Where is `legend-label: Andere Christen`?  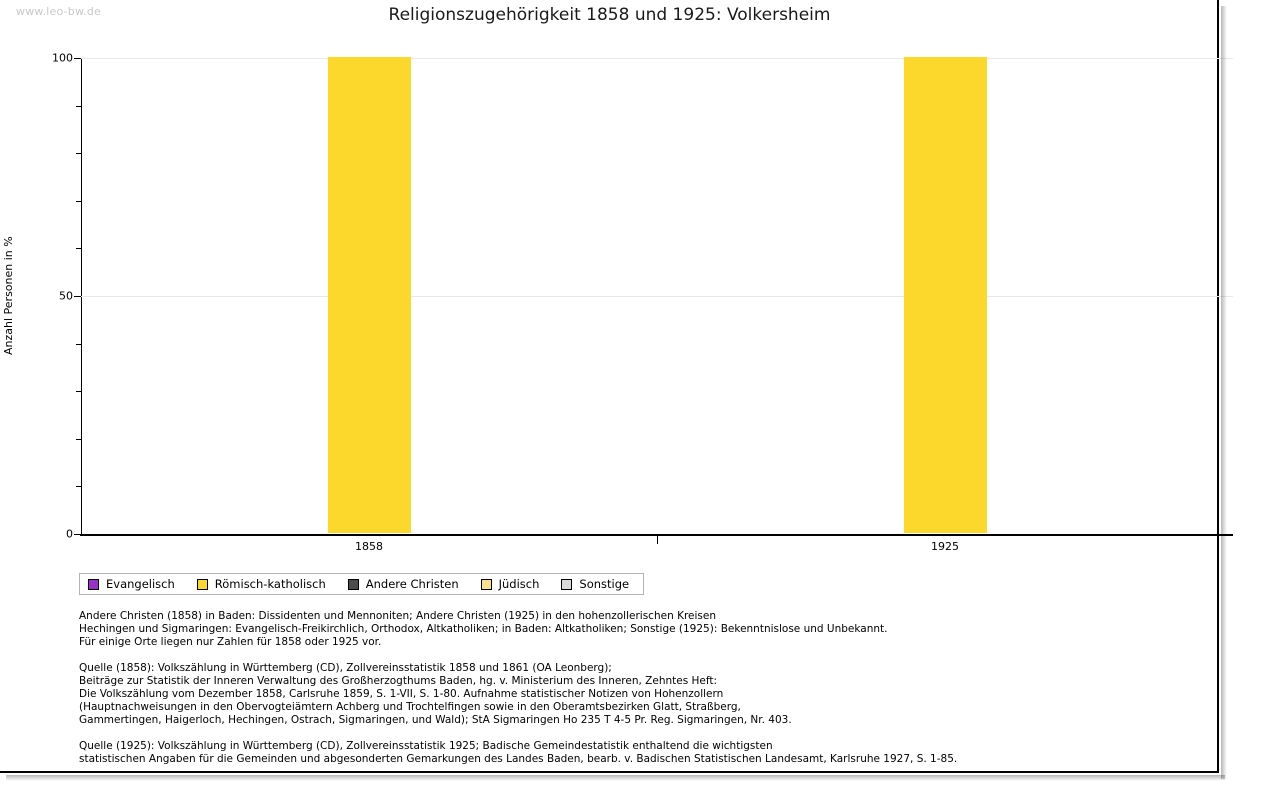 legend-label: Andere Christen is located at coordinates (412, 584).